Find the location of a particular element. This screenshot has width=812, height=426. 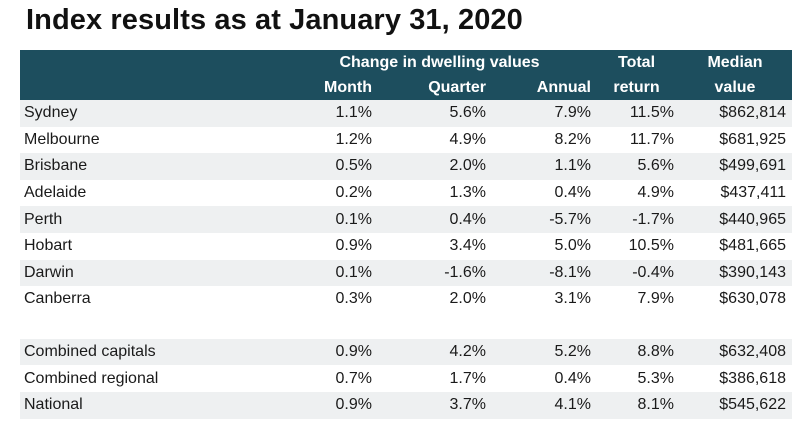

cell-annual: 8.2% is located at coordinates (572, 139).